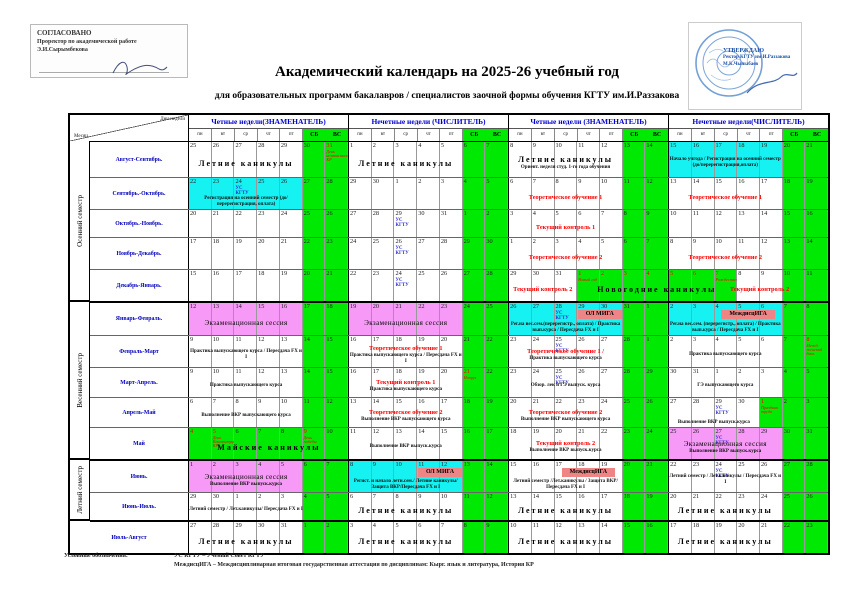 The image size is (842, 595). What do you see at coordinates (703, 506) in the screenshot?
I see `day-cell: 21` at bounding box center [703, 506].